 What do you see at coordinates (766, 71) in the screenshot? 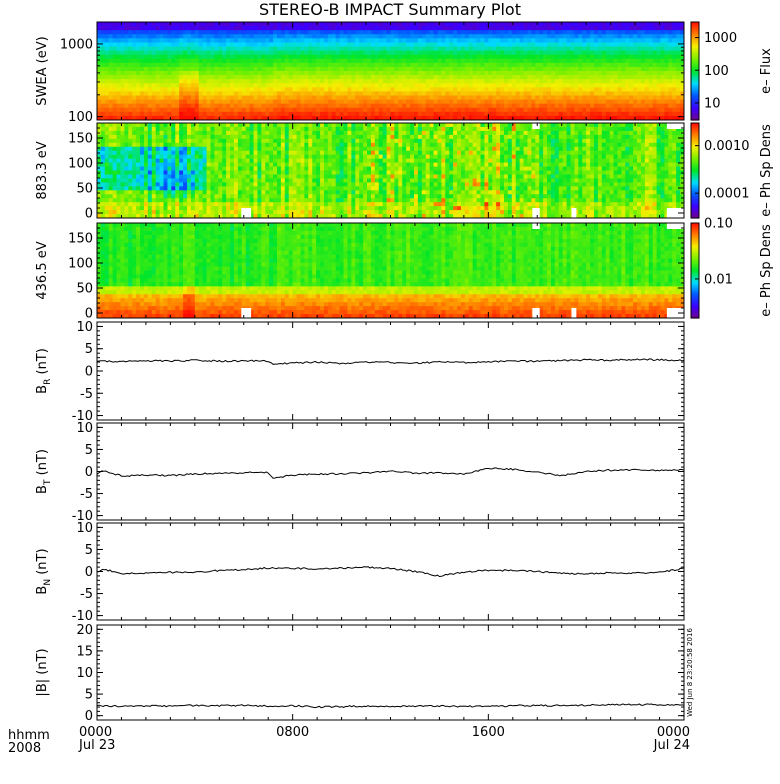
I see `colorbar-label: e– Flux` at bounding box center [766, 71].